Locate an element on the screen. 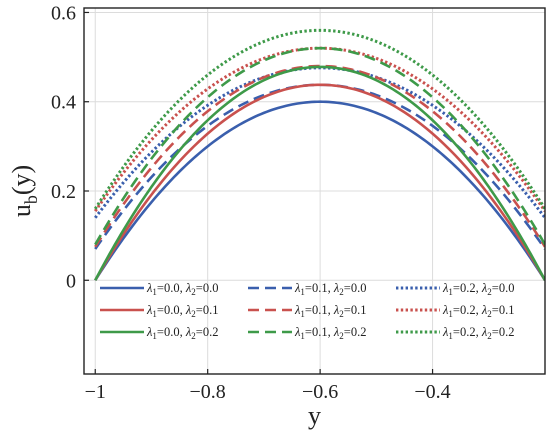 Image resolution: width=550 pixels, height=434 pixels. legend-label: λ1=0.1, λ2=0.0 is located at coordinates (330, 289).